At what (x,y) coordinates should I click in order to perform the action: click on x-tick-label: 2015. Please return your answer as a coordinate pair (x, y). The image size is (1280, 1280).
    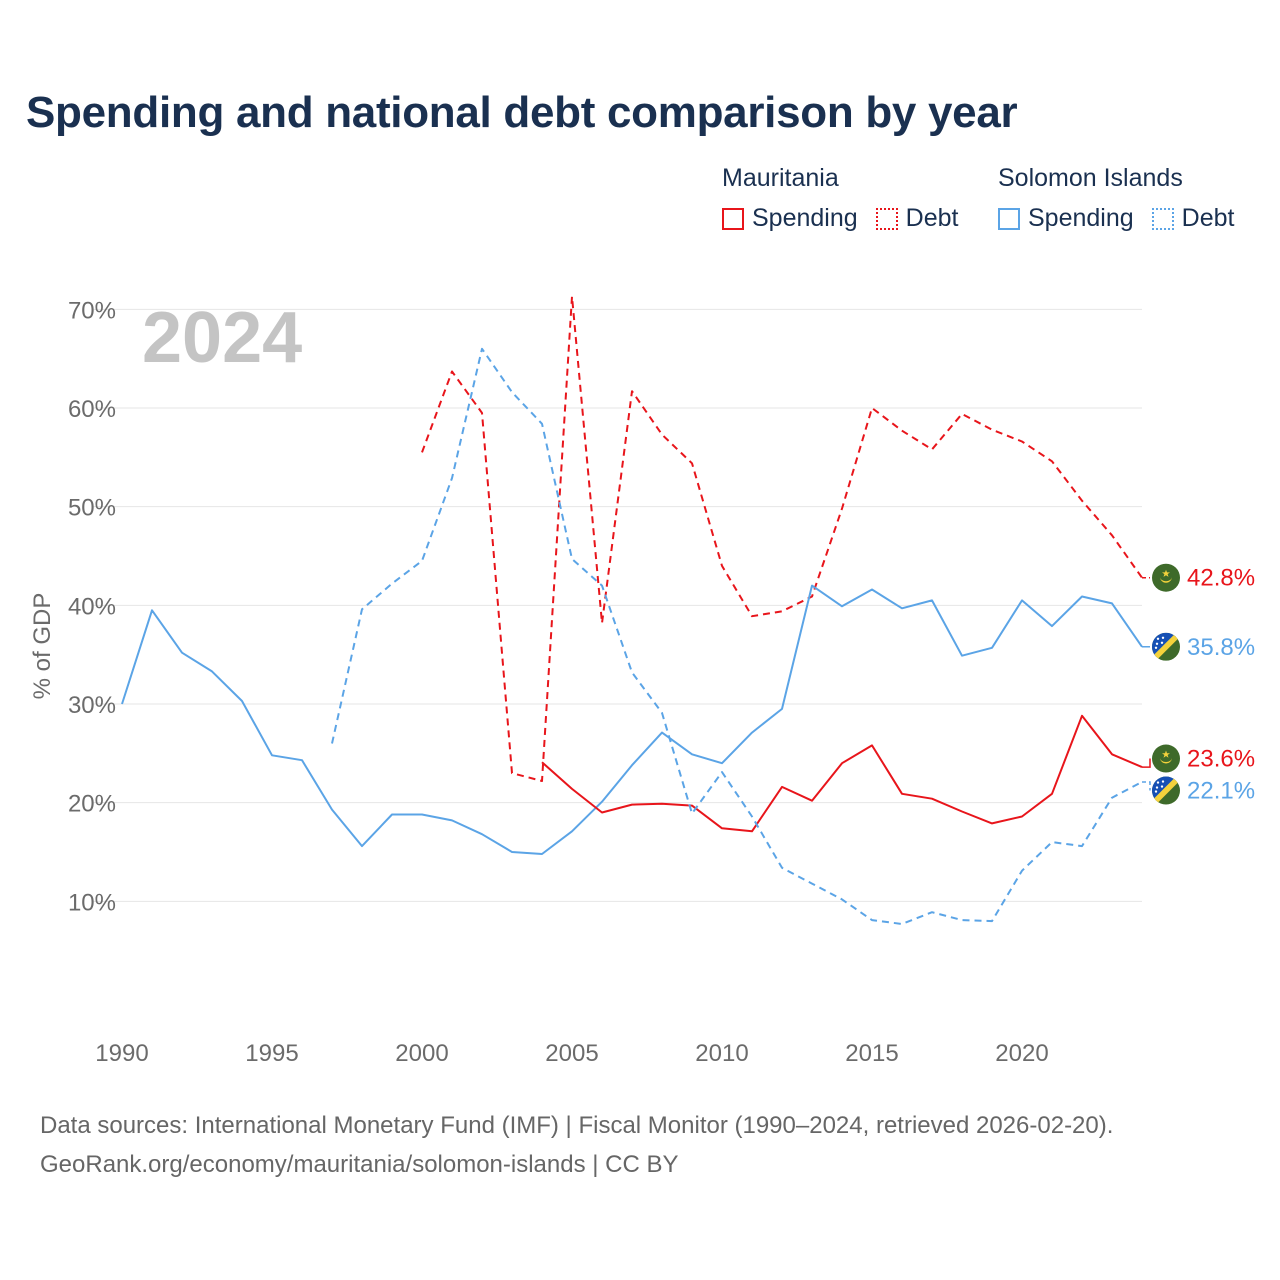
    Looking at the image, I should click on (871, 1053).